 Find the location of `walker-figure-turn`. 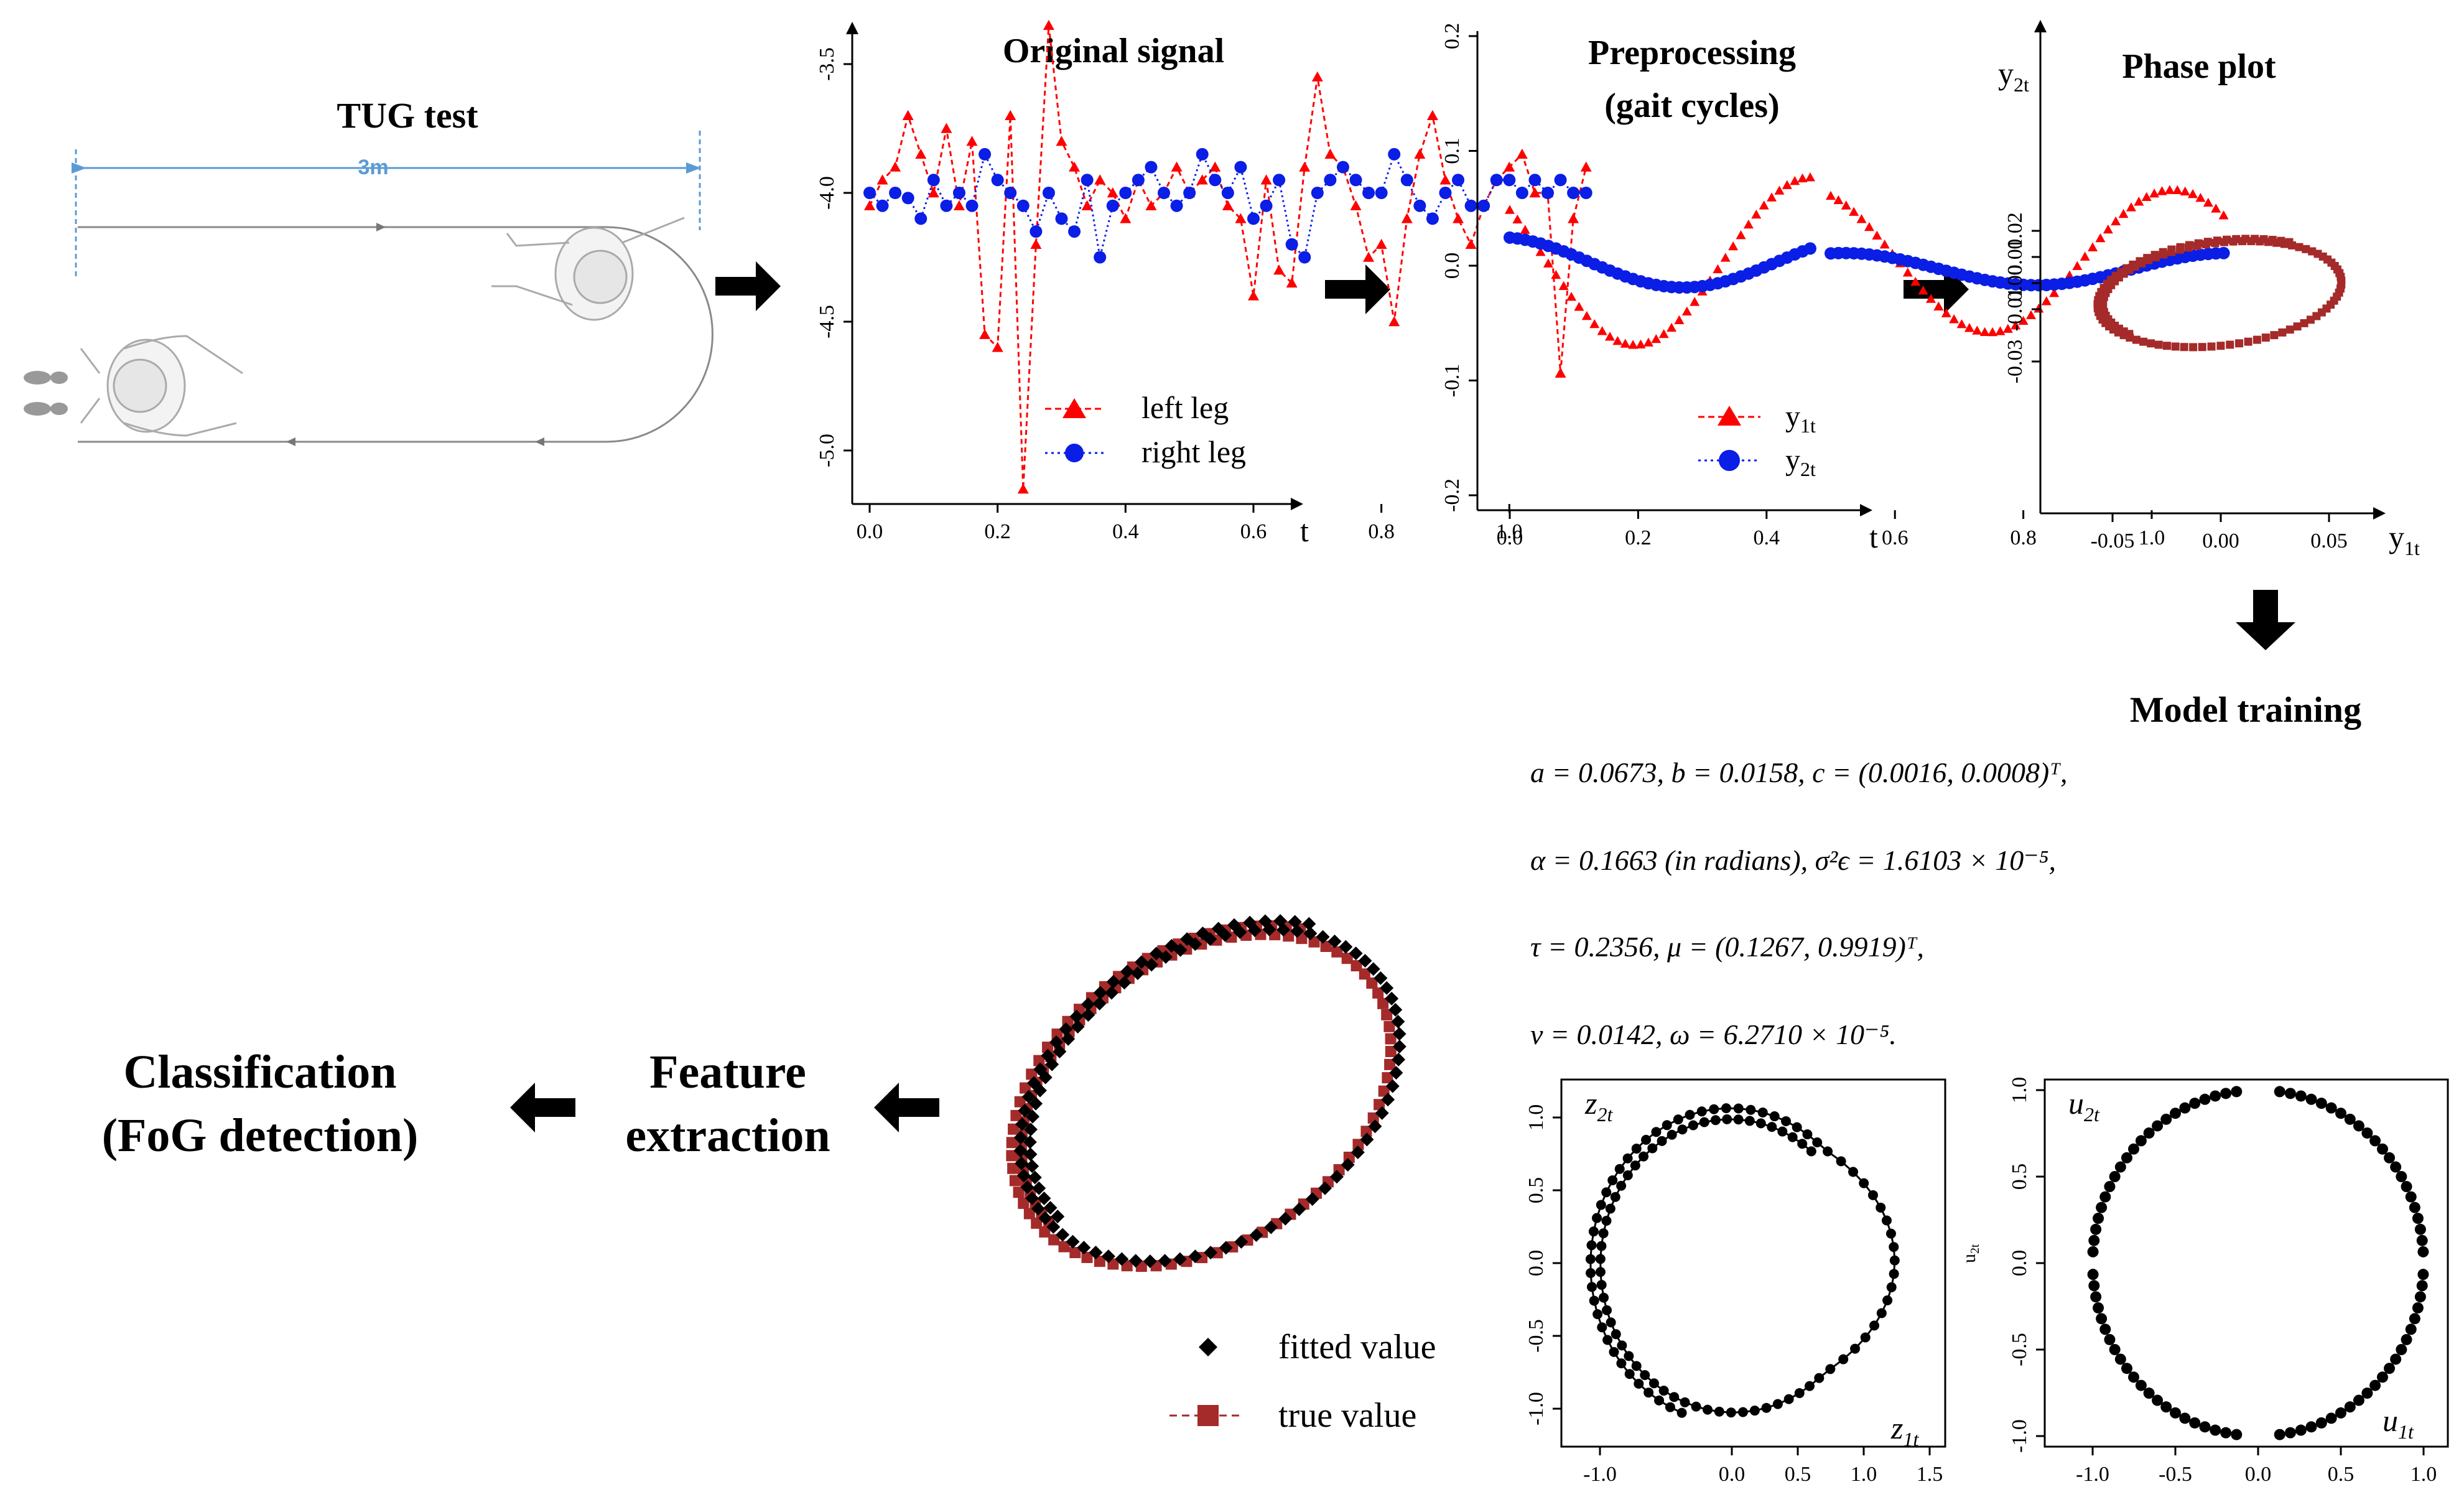

walker-figure-turn is located at coordinates (588, 269).